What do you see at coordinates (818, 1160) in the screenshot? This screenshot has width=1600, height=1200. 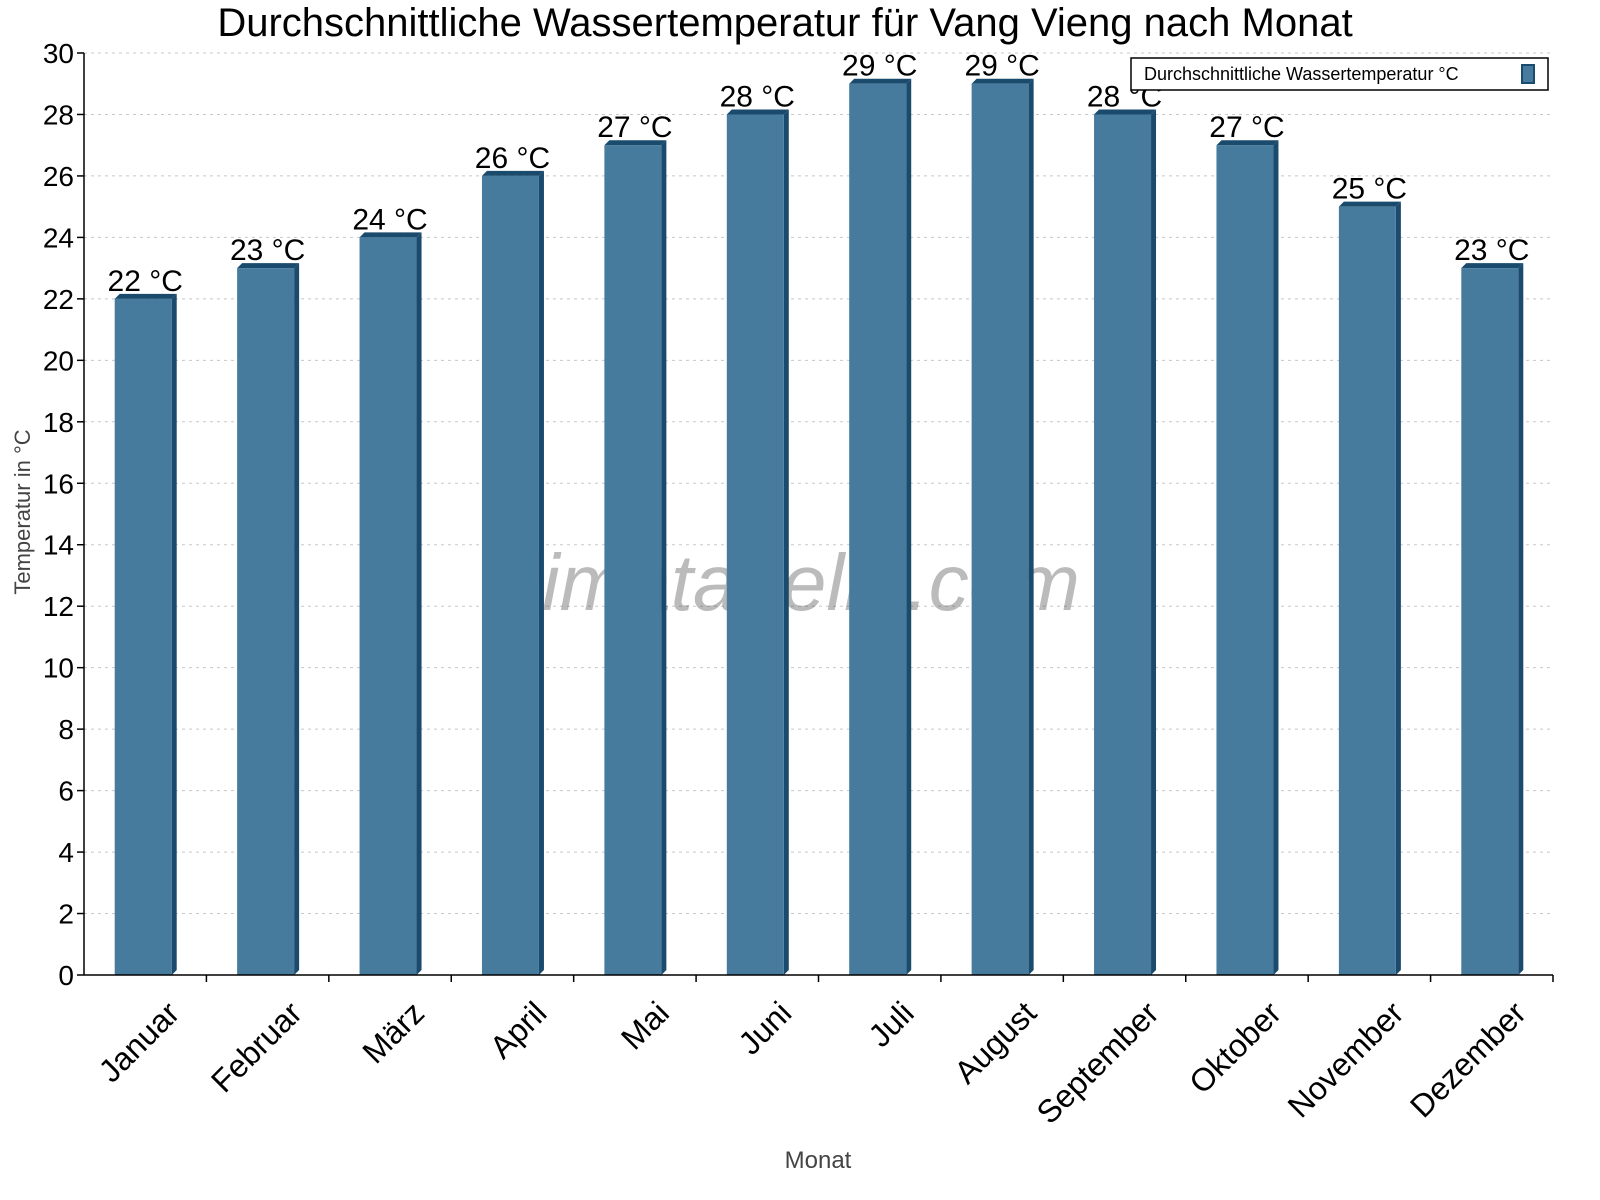 I see `x-axis-label: Monat` at bounding box center [818, 1160].